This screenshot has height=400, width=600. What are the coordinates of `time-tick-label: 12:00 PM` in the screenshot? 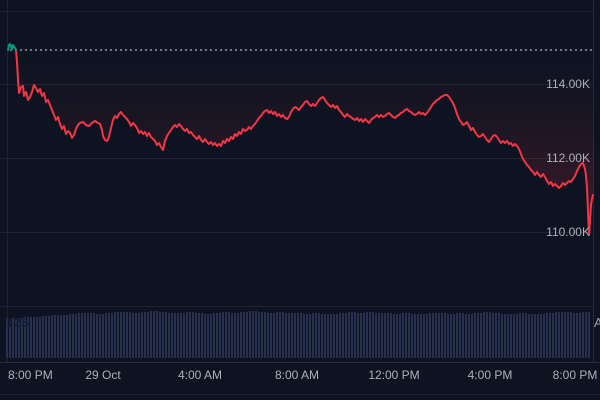 It's located at (394, 375).